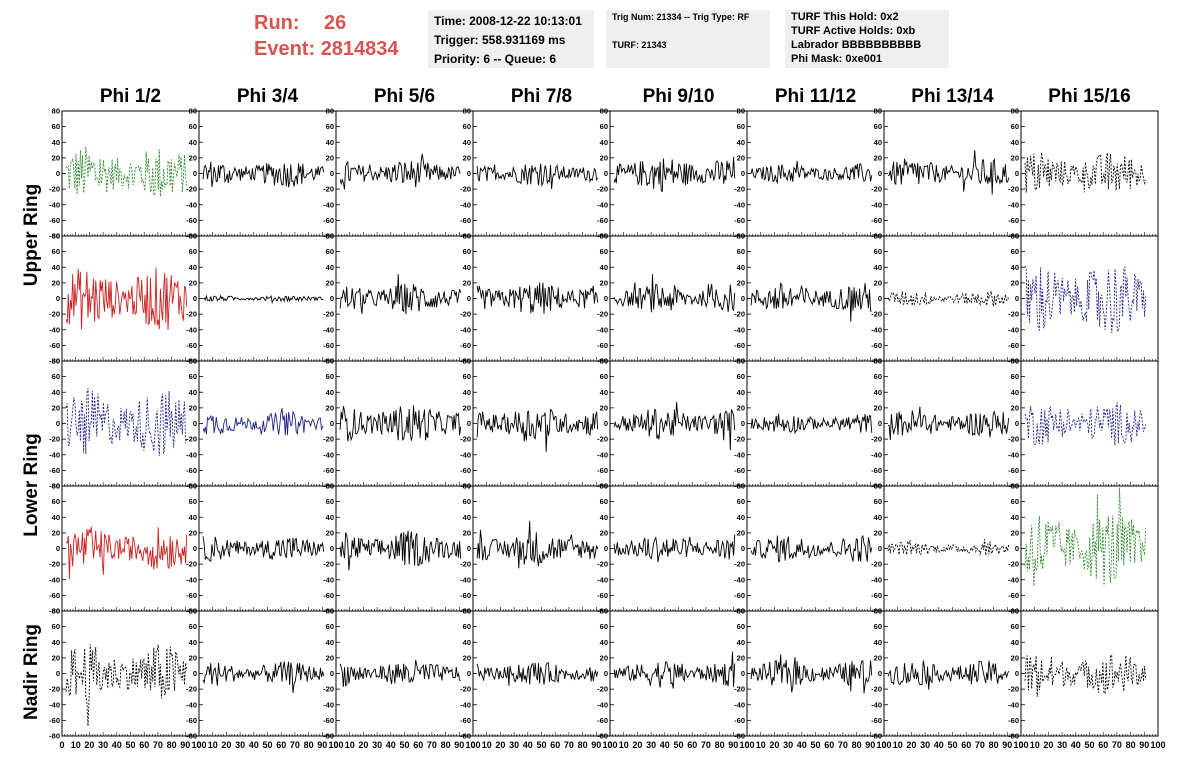  Describe the element at coordinates (980, 745) in the screenshot. I see `x-tick-label: 70` at that location.